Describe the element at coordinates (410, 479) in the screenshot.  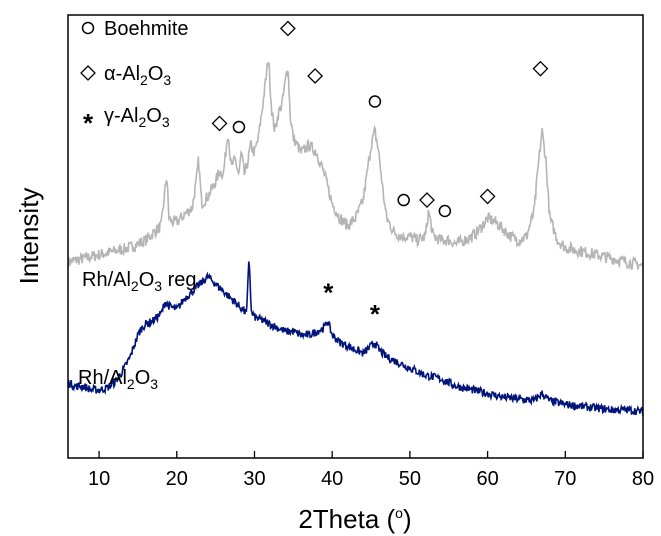
I see `x-tick-label: 50` at that location.